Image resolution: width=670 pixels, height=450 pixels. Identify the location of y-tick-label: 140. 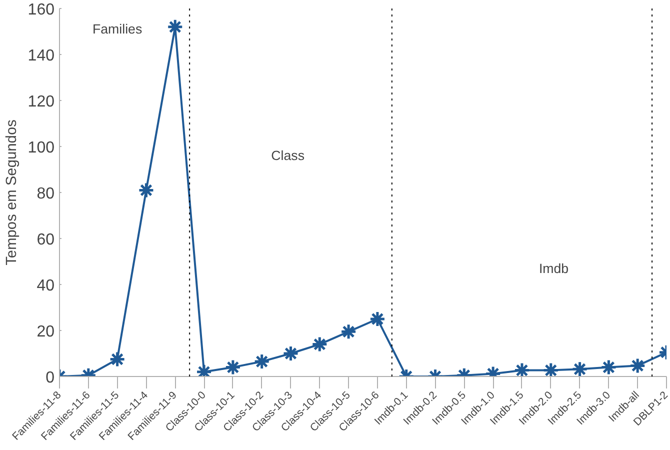
(41, 56).